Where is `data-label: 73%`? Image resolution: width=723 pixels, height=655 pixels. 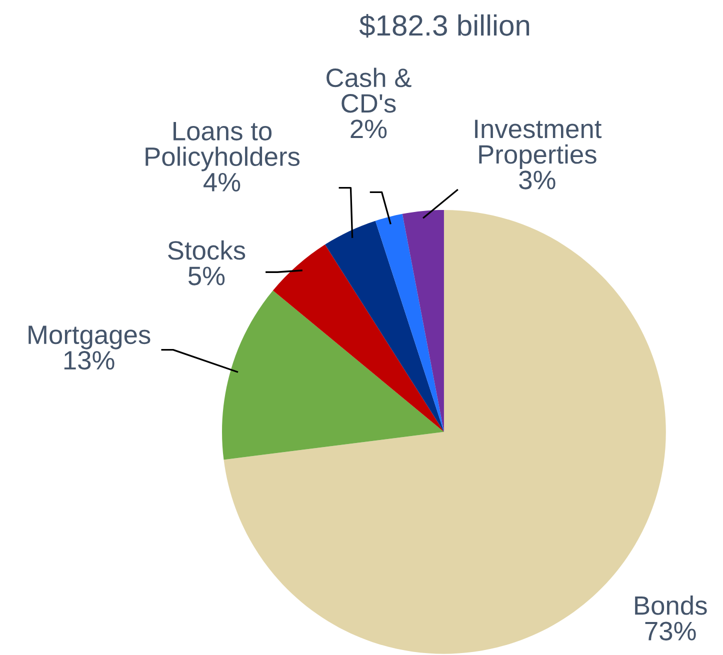 data-label: 73% is located at coordinates (670, 631).